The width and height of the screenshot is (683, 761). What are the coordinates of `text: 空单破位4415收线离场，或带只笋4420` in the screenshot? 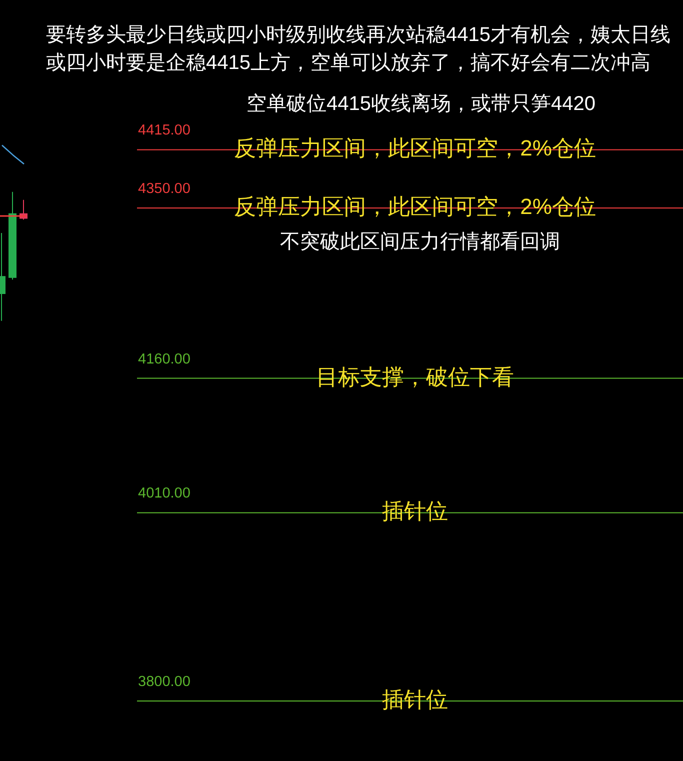 It's located at (421, 104).